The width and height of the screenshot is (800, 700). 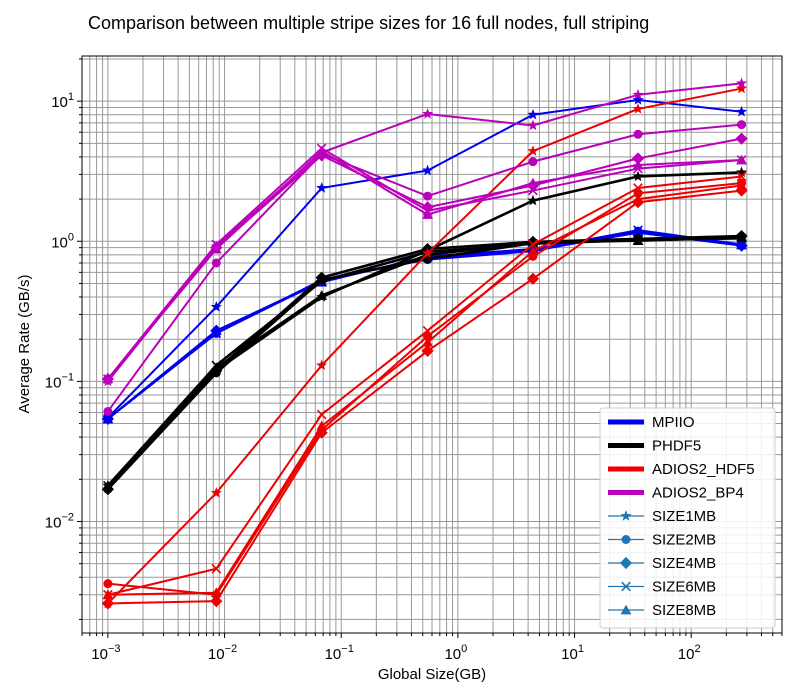 I want to click on legend-item: SIZE6MB, so click(x=662, y=587).